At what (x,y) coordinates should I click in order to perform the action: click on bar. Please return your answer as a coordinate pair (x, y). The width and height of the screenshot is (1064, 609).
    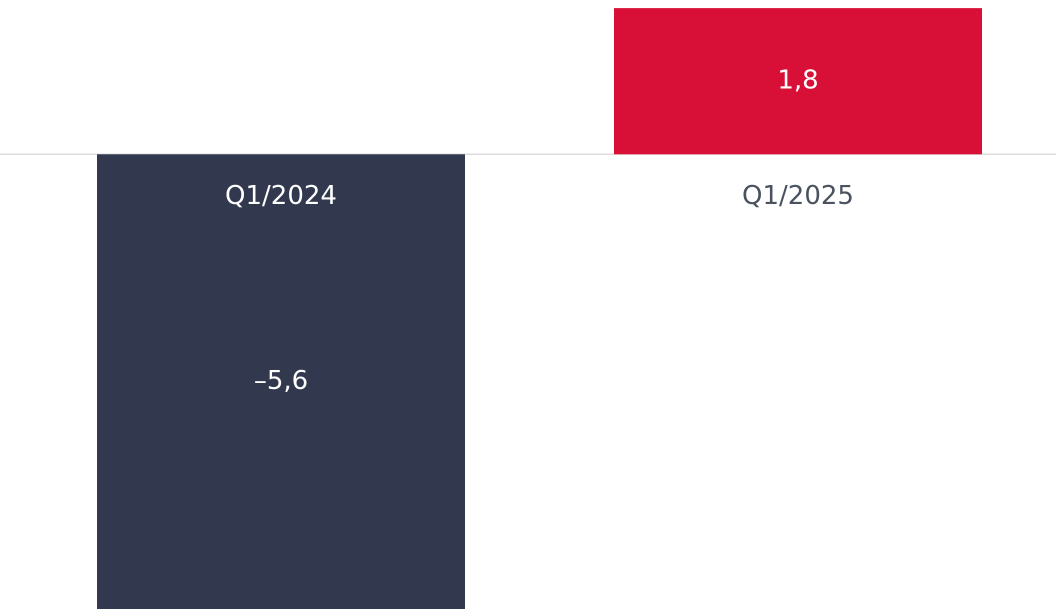
    Looking at the image, I should click on (798, 81).